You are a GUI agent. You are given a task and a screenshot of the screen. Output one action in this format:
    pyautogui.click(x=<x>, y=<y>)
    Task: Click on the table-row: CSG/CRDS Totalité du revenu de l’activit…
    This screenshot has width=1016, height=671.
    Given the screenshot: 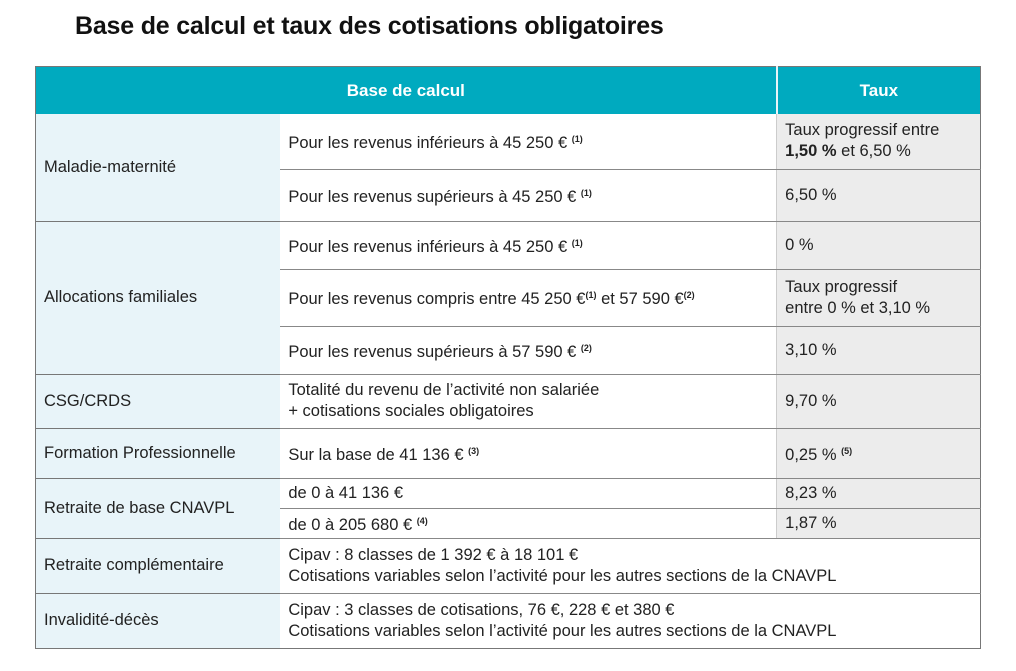 What is the action you would take?
    pyautogui.click(x=508, y=401)
    